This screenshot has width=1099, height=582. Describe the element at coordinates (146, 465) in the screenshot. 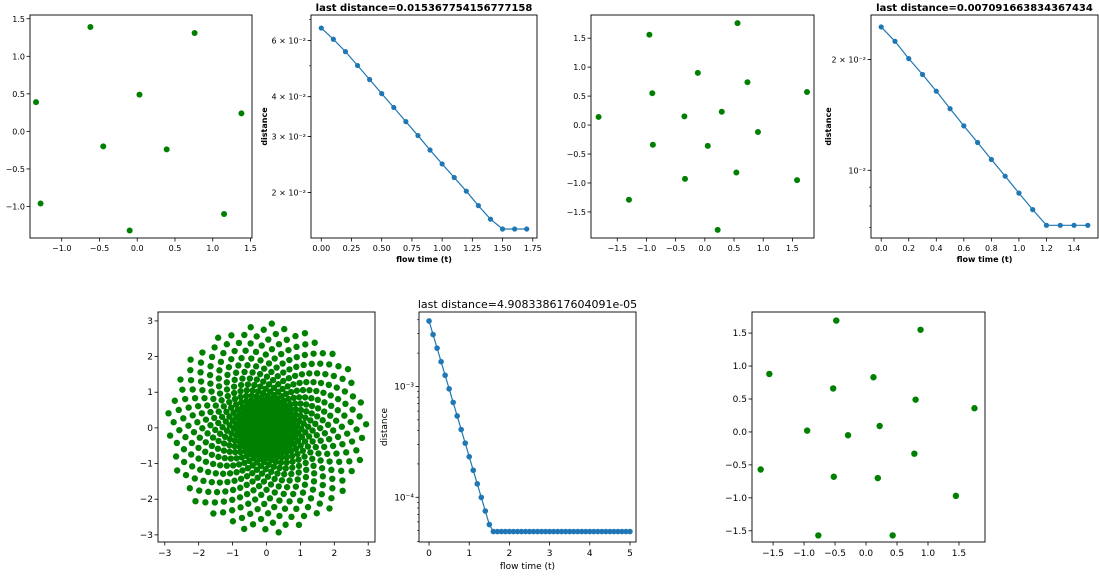

I see `y-tick-label: −1` at that location.